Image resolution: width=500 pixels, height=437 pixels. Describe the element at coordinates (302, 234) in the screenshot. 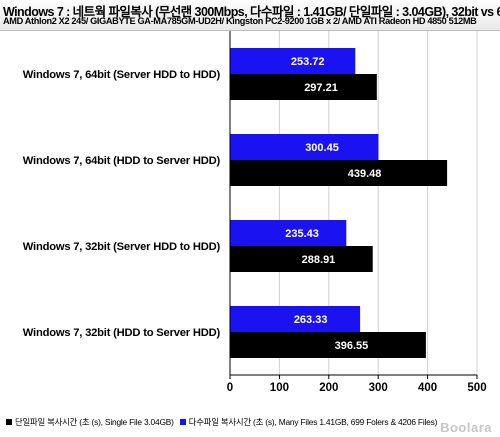

I see `bar-data-label: 235.43` at that location.